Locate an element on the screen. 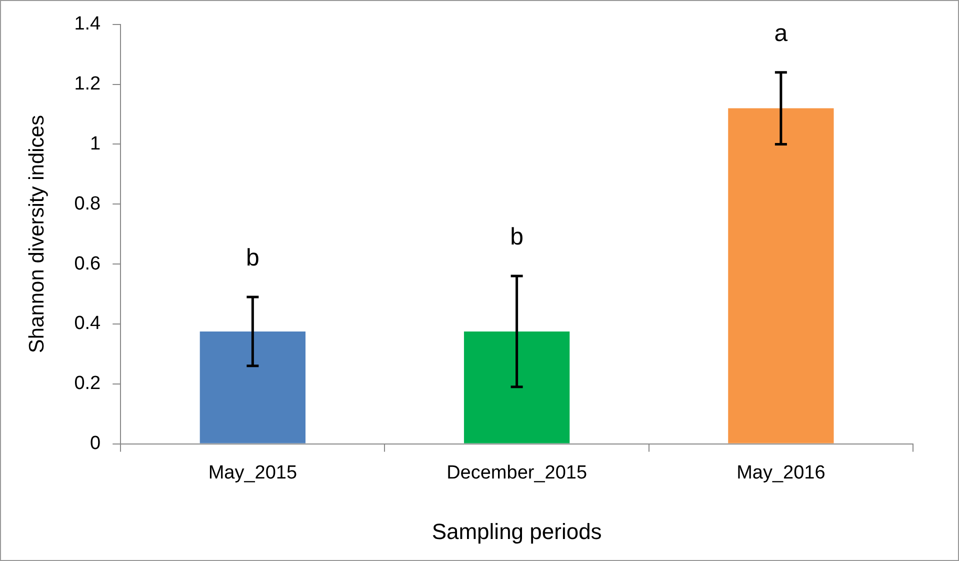  annotation: a is located at coordinates (781, 33).